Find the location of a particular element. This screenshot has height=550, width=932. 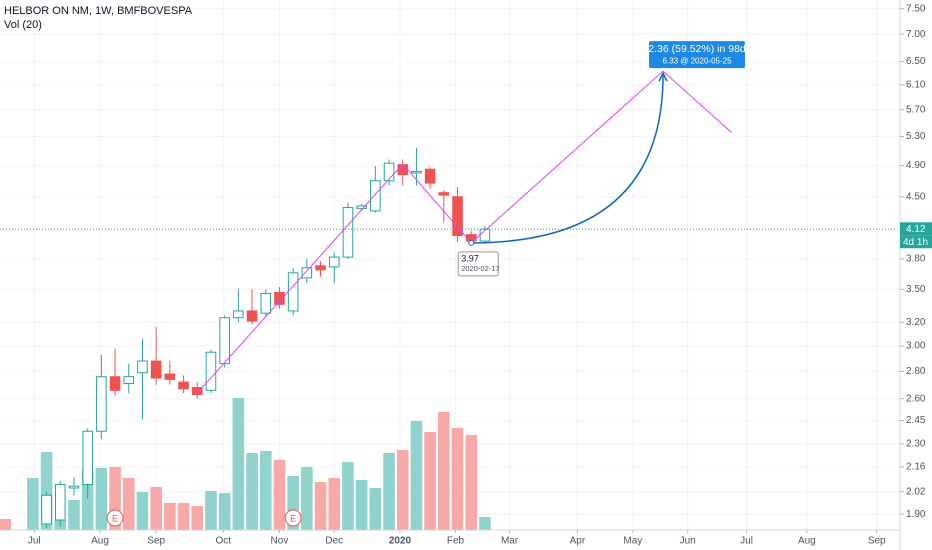

y-tick-label: 2.16 is located at coordinates (916, 467).